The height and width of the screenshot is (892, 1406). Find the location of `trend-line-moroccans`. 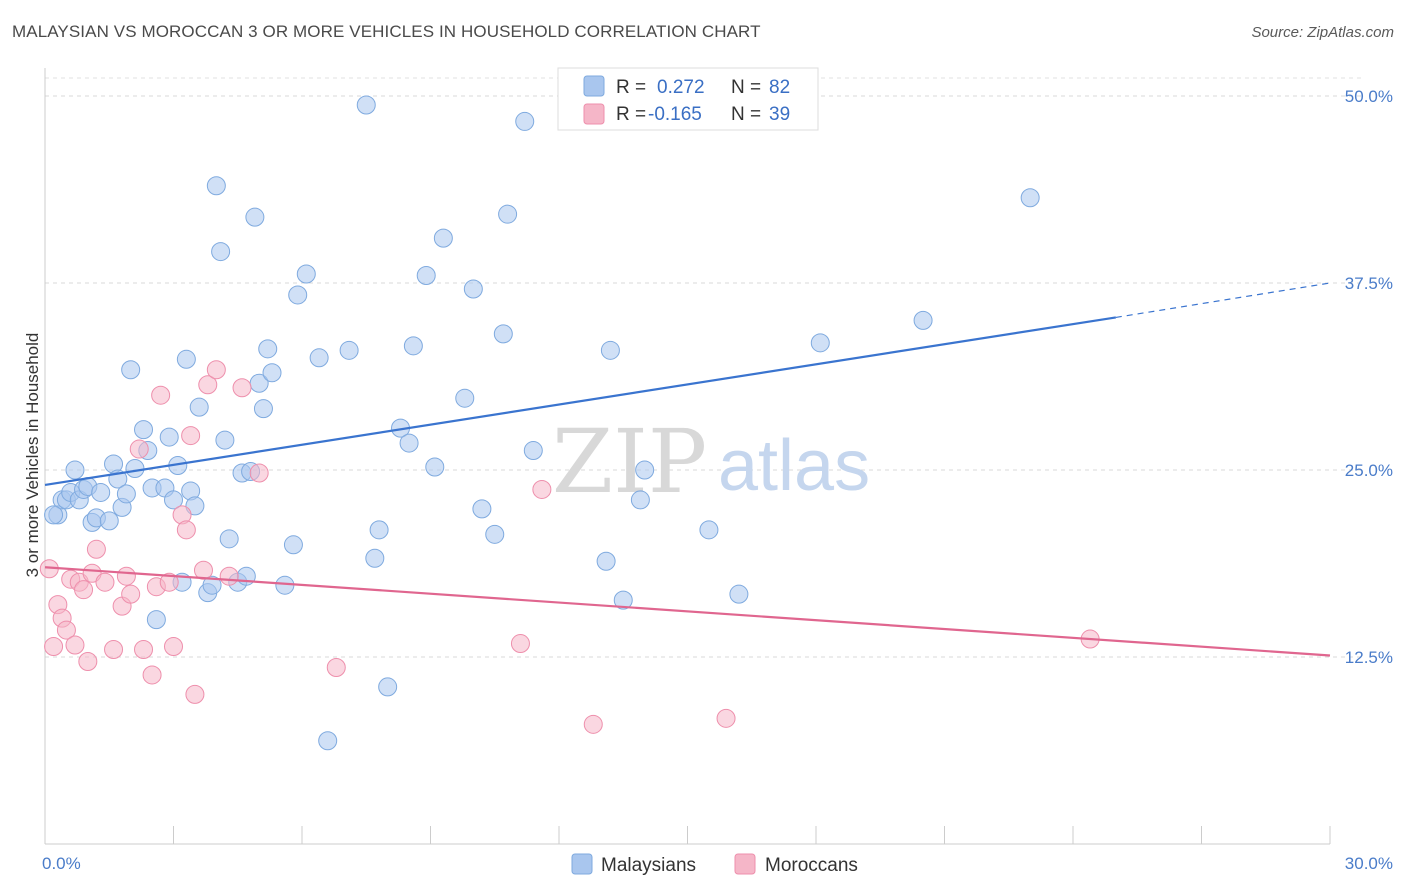

trend-line-moroccans is located at coordinates (687, 611).